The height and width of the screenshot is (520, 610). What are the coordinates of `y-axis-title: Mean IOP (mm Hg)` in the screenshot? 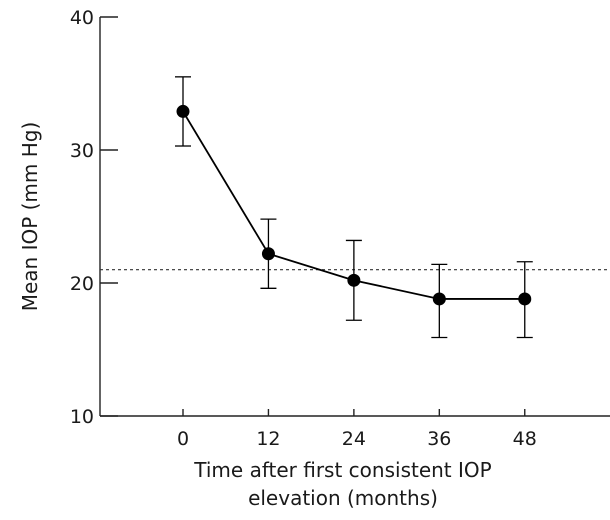 It's located at (30, 217).